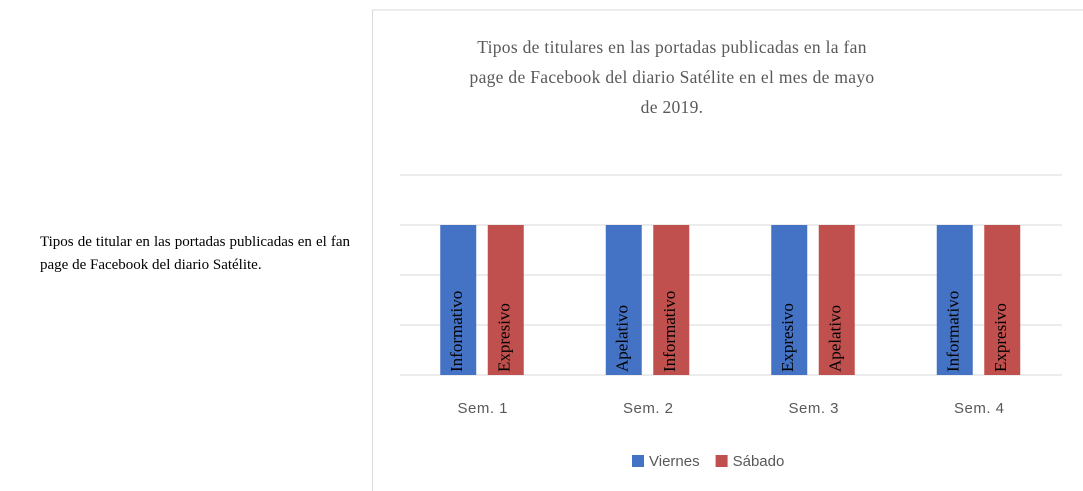  Describe the element at coordinates (674, 461) in the screenshot. I see `legend-label: Viernes` at that location.